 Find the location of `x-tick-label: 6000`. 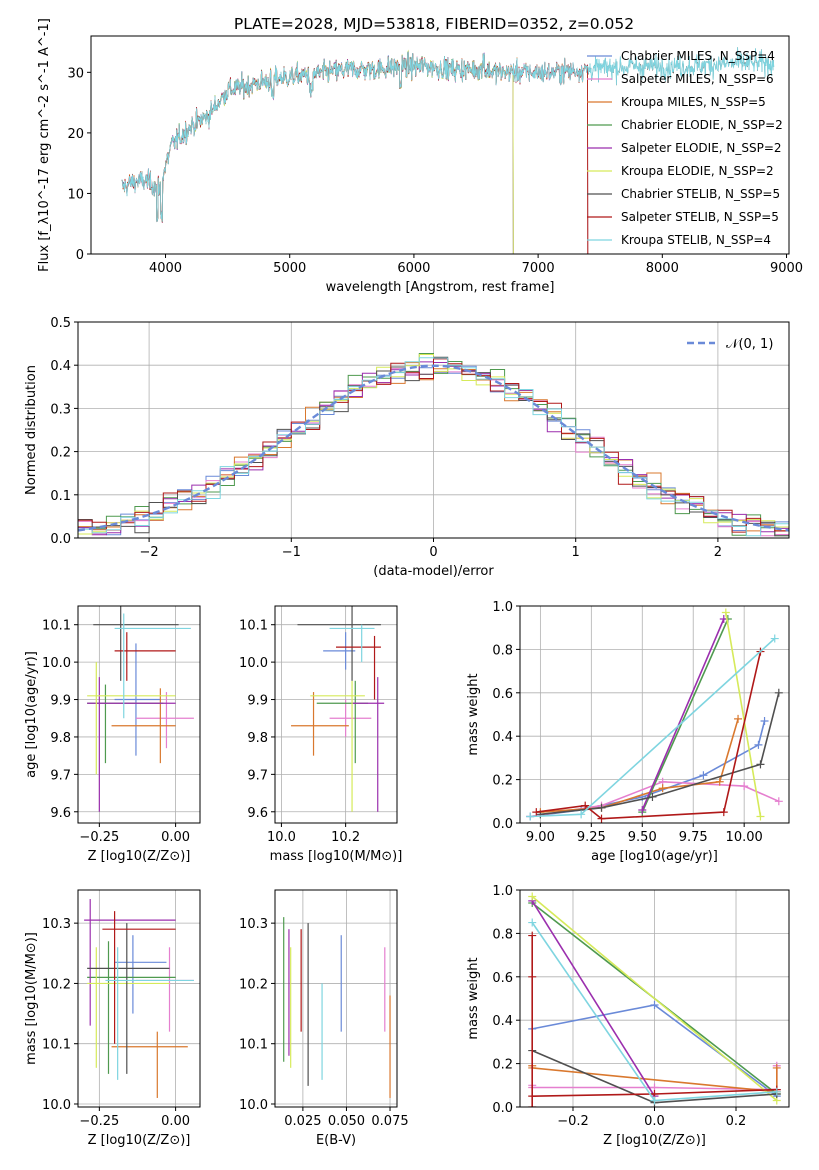

x-tick-label: 6000 is located at coordinates (413, 268).